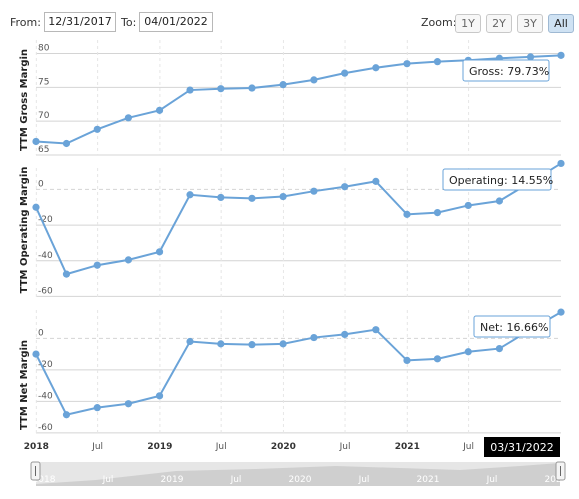 This screenshot has width=579, height=499. I want to click on crosshair-label: 03/31/2022, so click(522, 447).